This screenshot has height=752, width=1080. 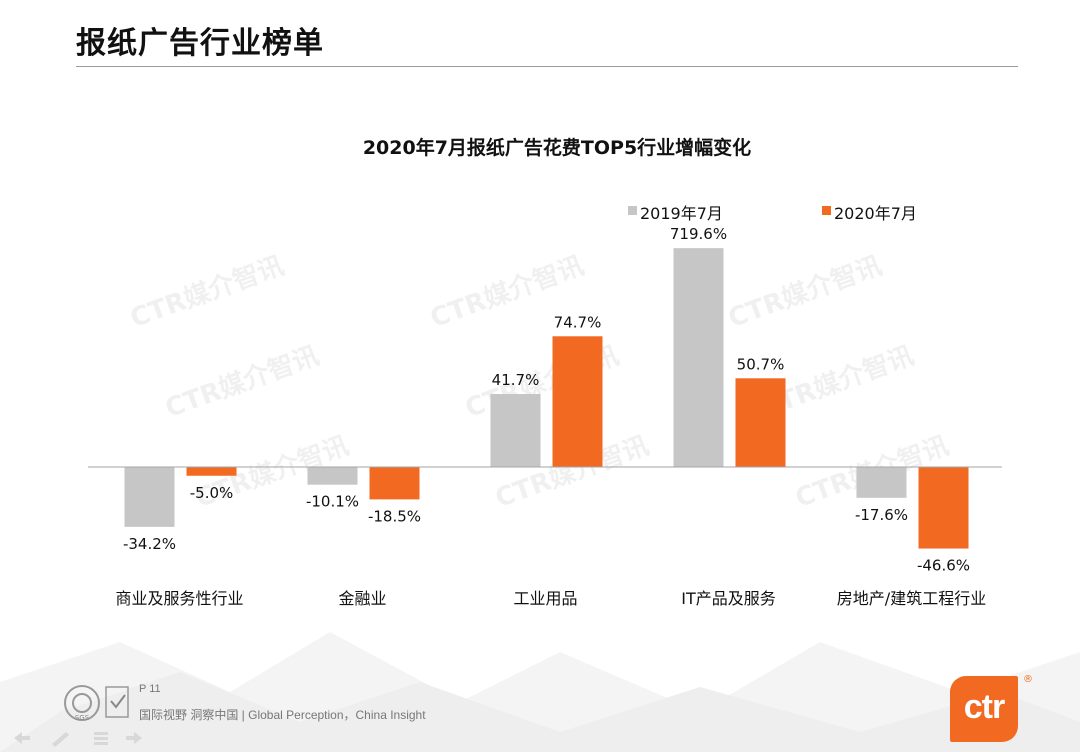 I want to click on category-axis: 商业及服务性行业 金融业 工业用品 IT产品及服务 房地产/建筑工程行业, so click(x=550, y=598).